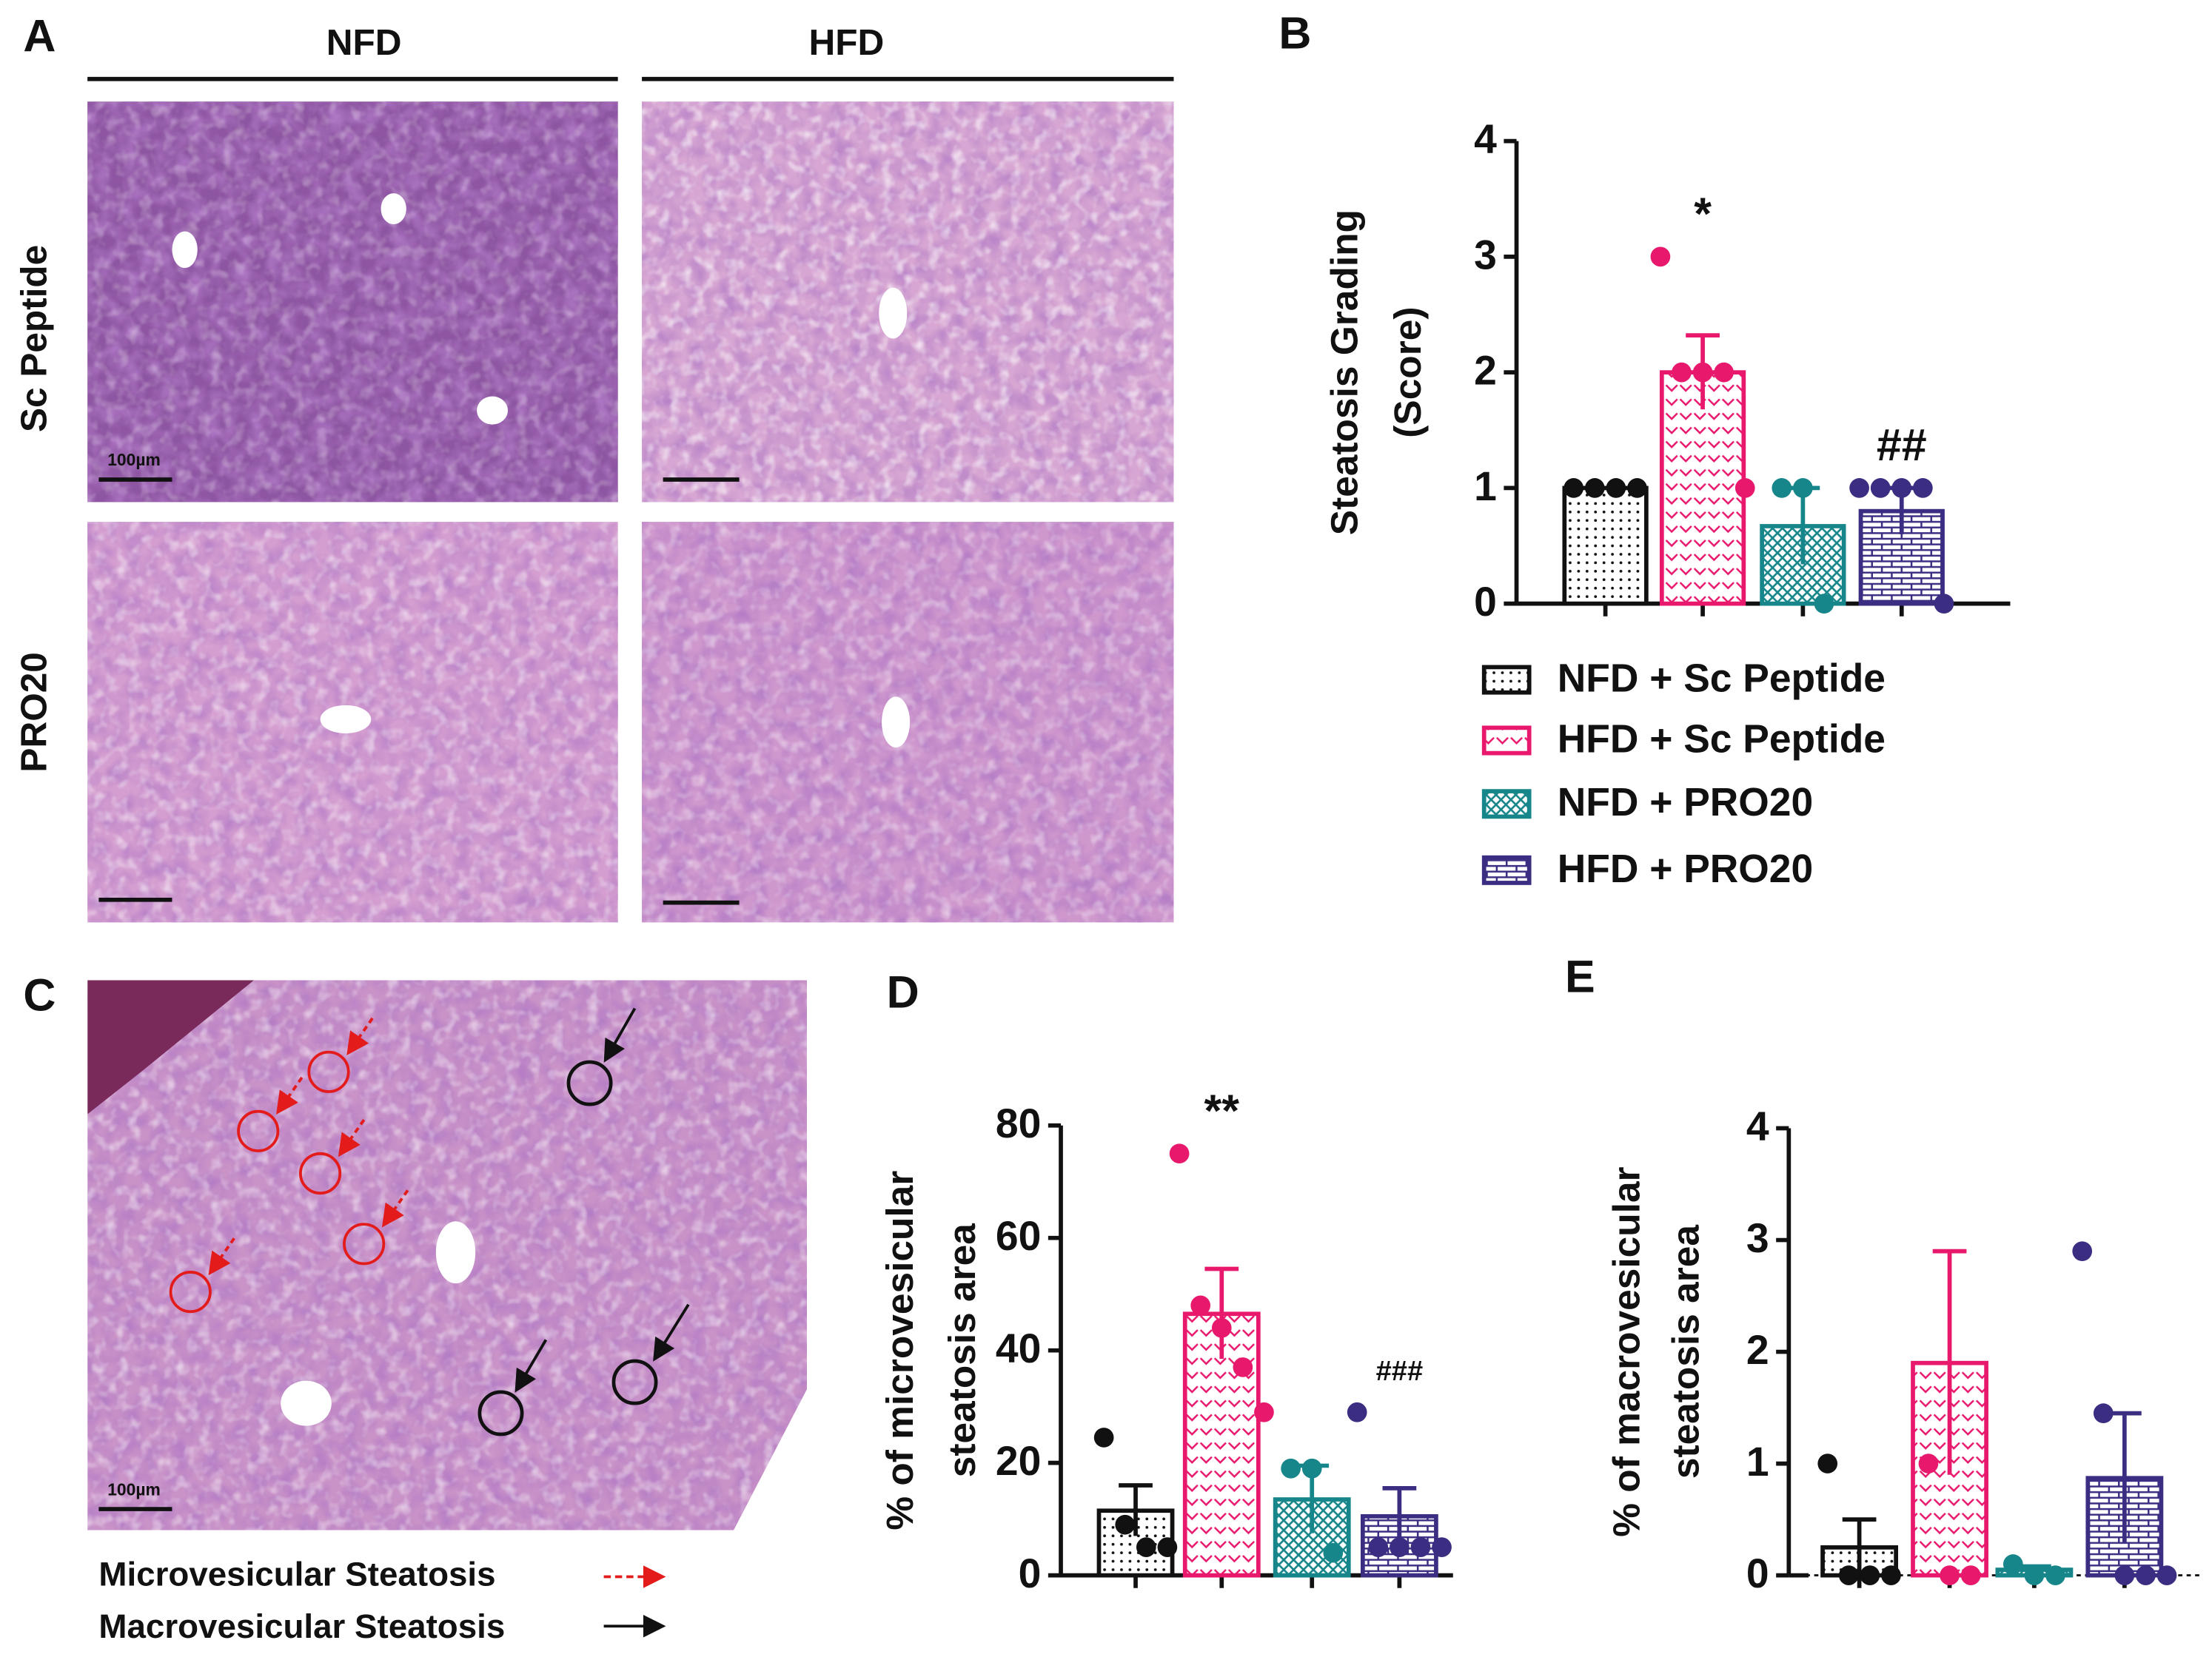 This screenshot has width=2212, height=1660. I want to click on legend-label: NFD + PRO20, so click(1685, 802).